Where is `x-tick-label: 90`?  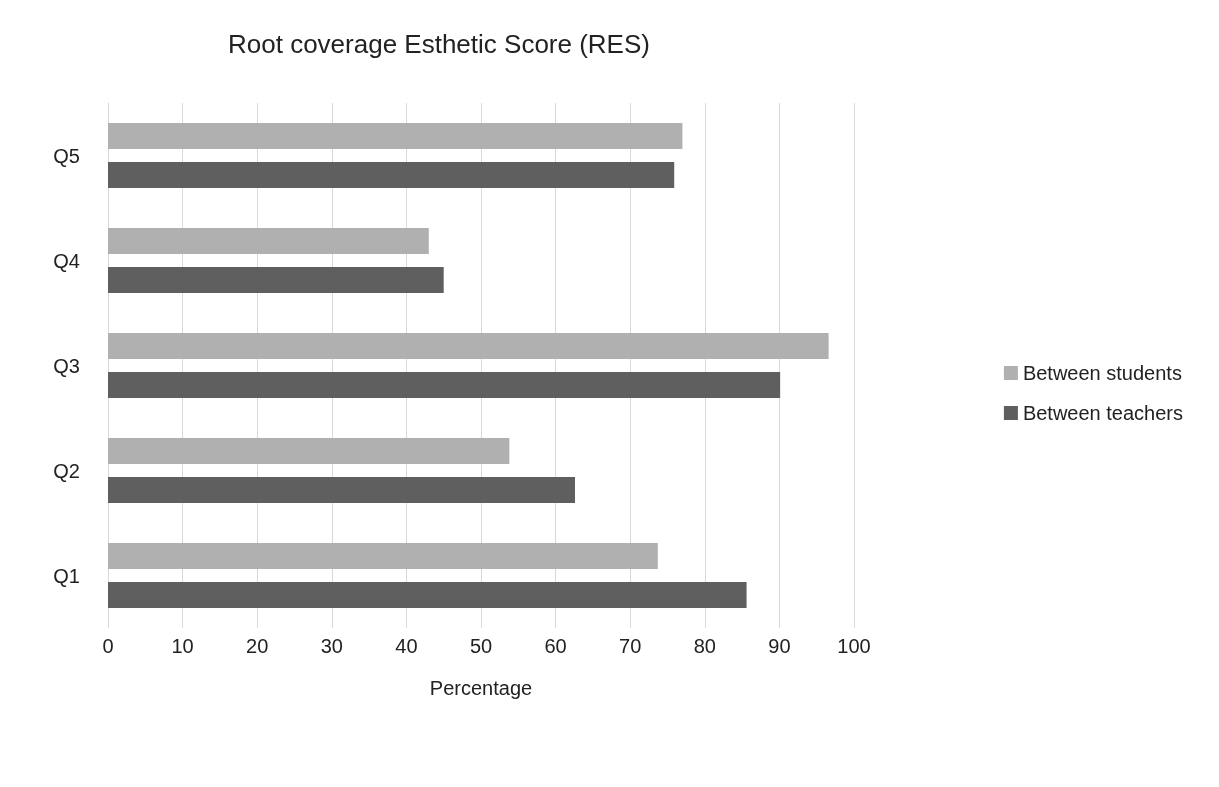 x-tick-label: 90 is located at coordinates (779, 646).